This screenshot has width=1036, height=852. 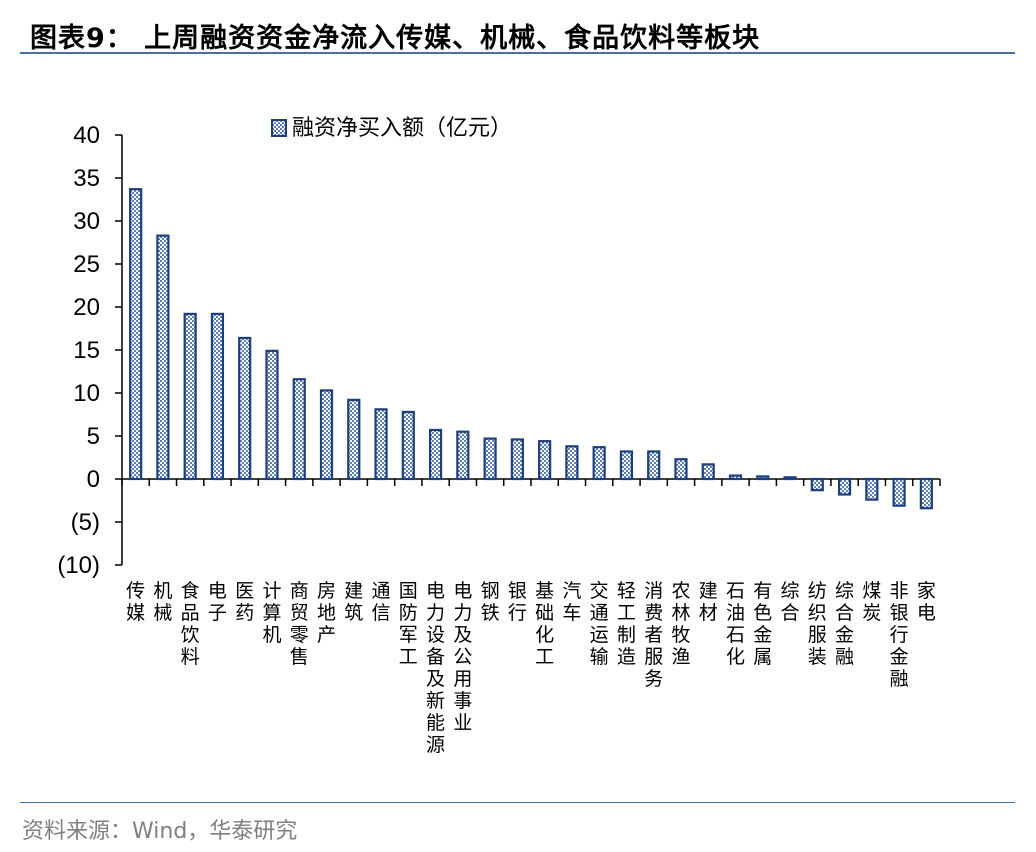 What do you see at coordinates (86, 393) in the screenshot?
I see `y-tick-label: 10` at bounding box center [86, 393].